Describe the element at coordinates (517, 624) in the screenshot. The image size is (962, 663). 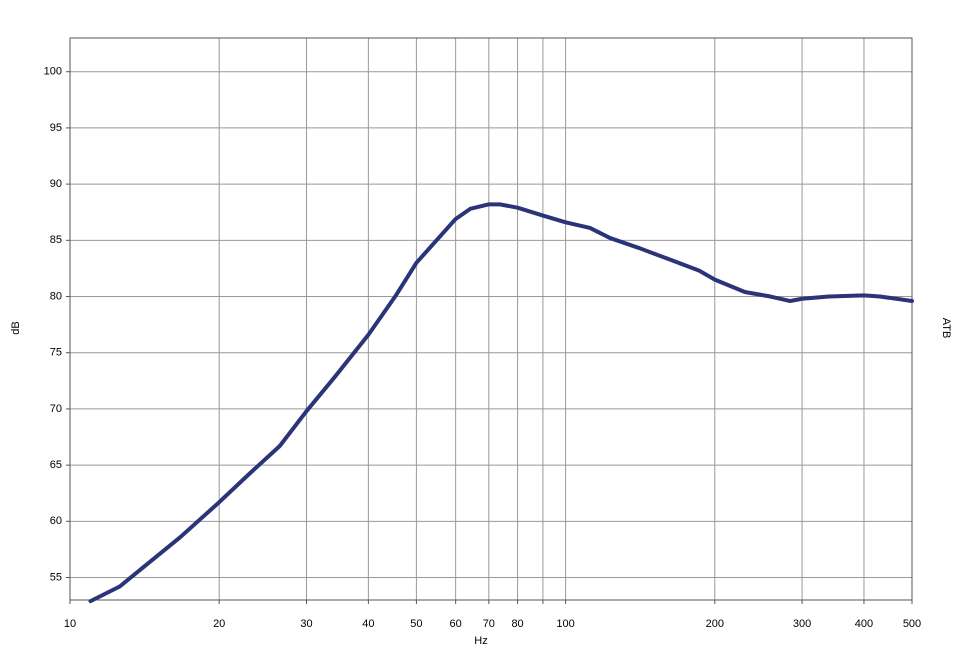
I see `x-tick-label: 80` at that location.